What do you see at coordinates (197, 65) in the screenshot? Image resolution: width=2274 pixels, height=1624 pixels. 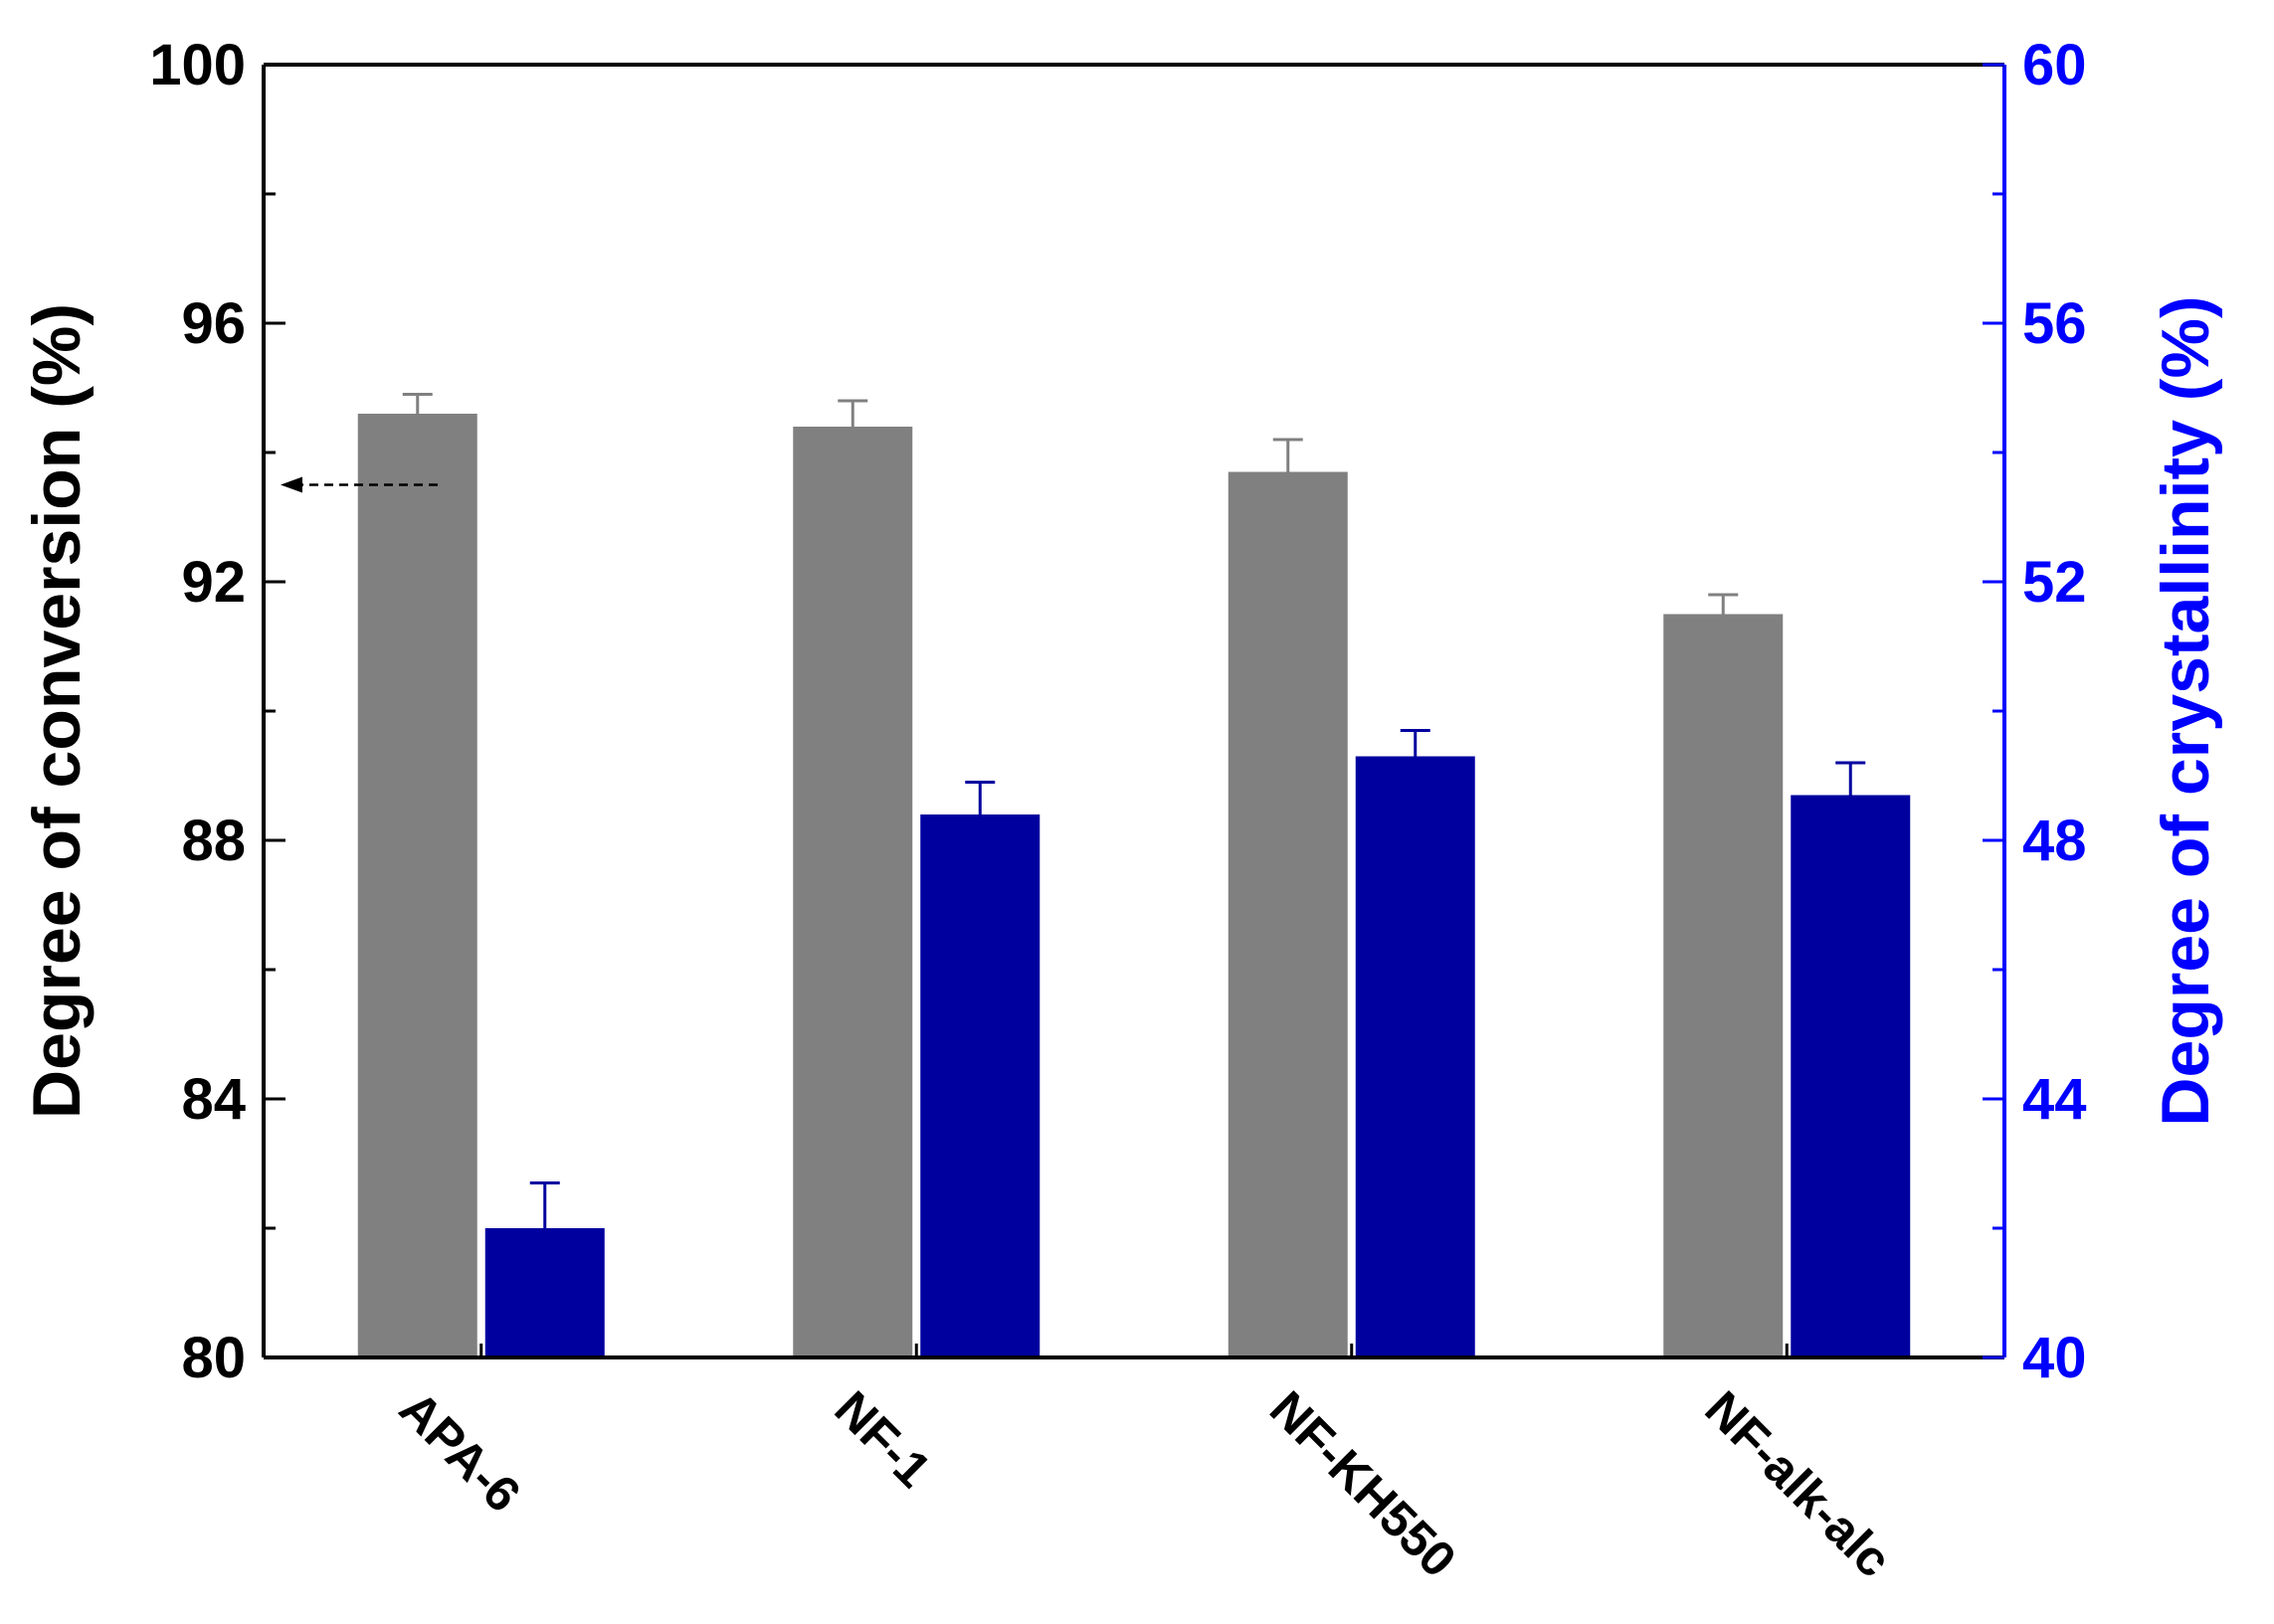 I see `left-tick-label: 100` at bounding box center [197, 65].